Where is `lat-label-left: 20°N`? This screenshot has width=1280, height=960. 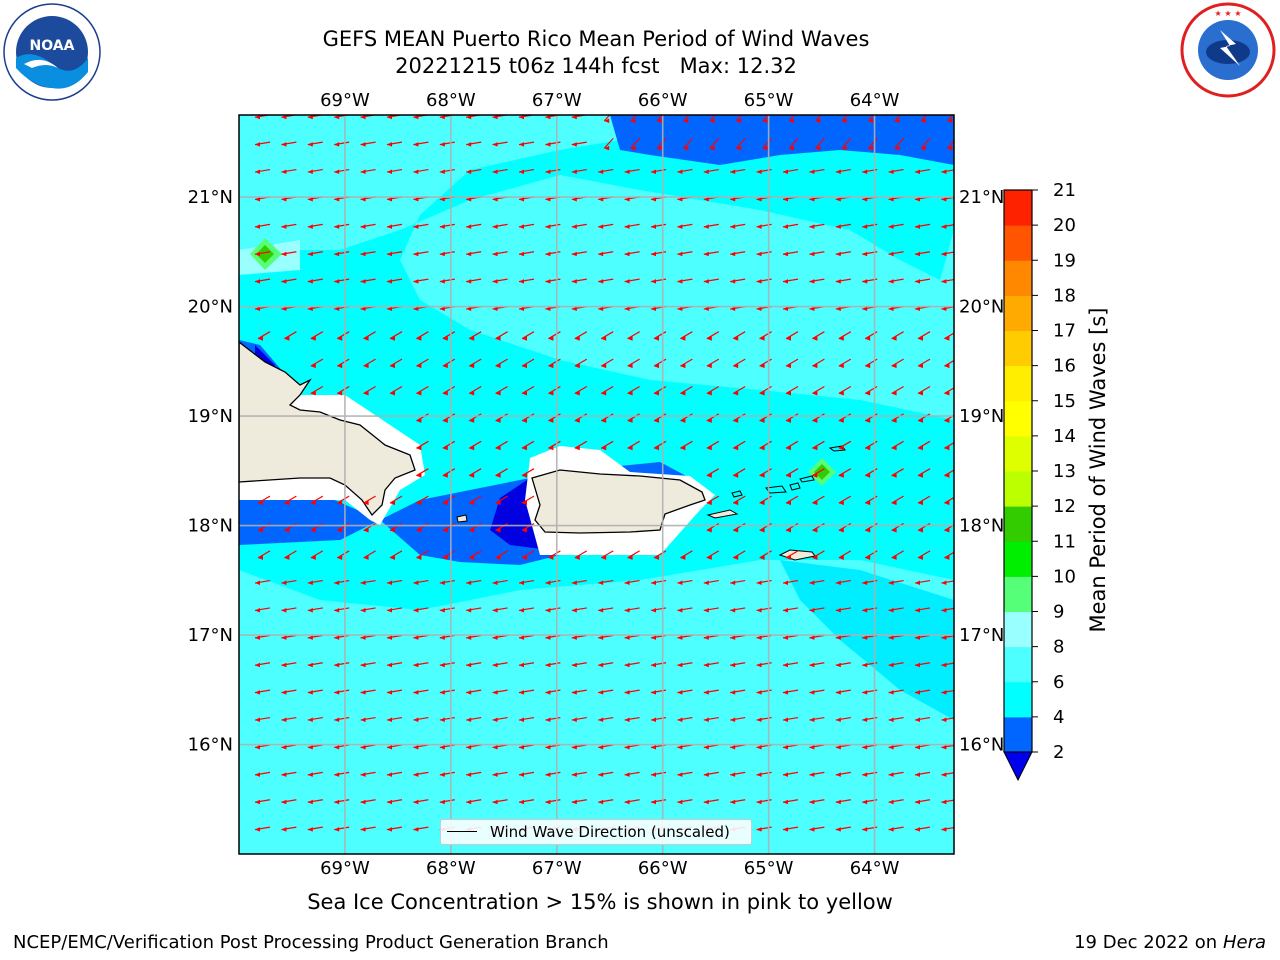 lat-label-left: 20°N is located at coordinates (210, 307).